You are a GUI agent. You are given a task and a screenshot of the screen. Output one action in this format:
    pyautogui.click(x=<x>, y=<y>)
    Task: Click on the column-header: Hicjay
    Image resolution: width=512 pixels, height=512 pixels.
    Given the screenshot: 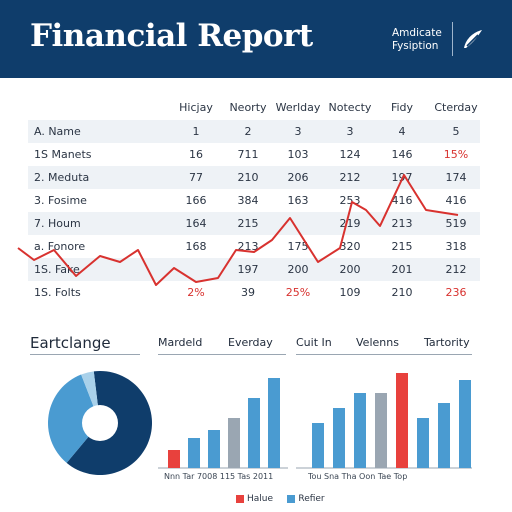 What is the action you would take?
    pyautogui.click(x=196, y=107)
    